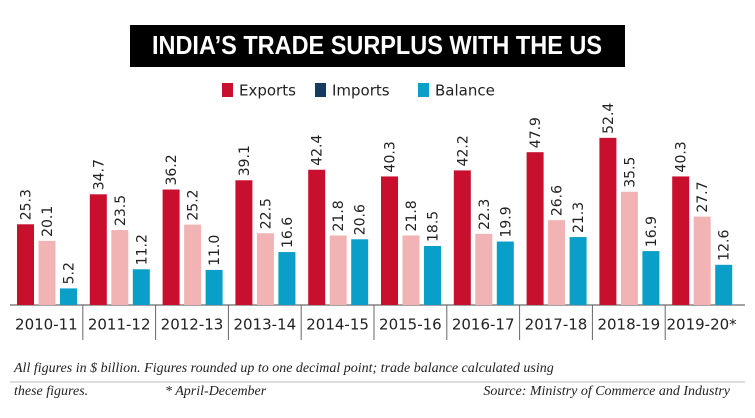  I want to click on value-label: 11.0, so click(215, 250).